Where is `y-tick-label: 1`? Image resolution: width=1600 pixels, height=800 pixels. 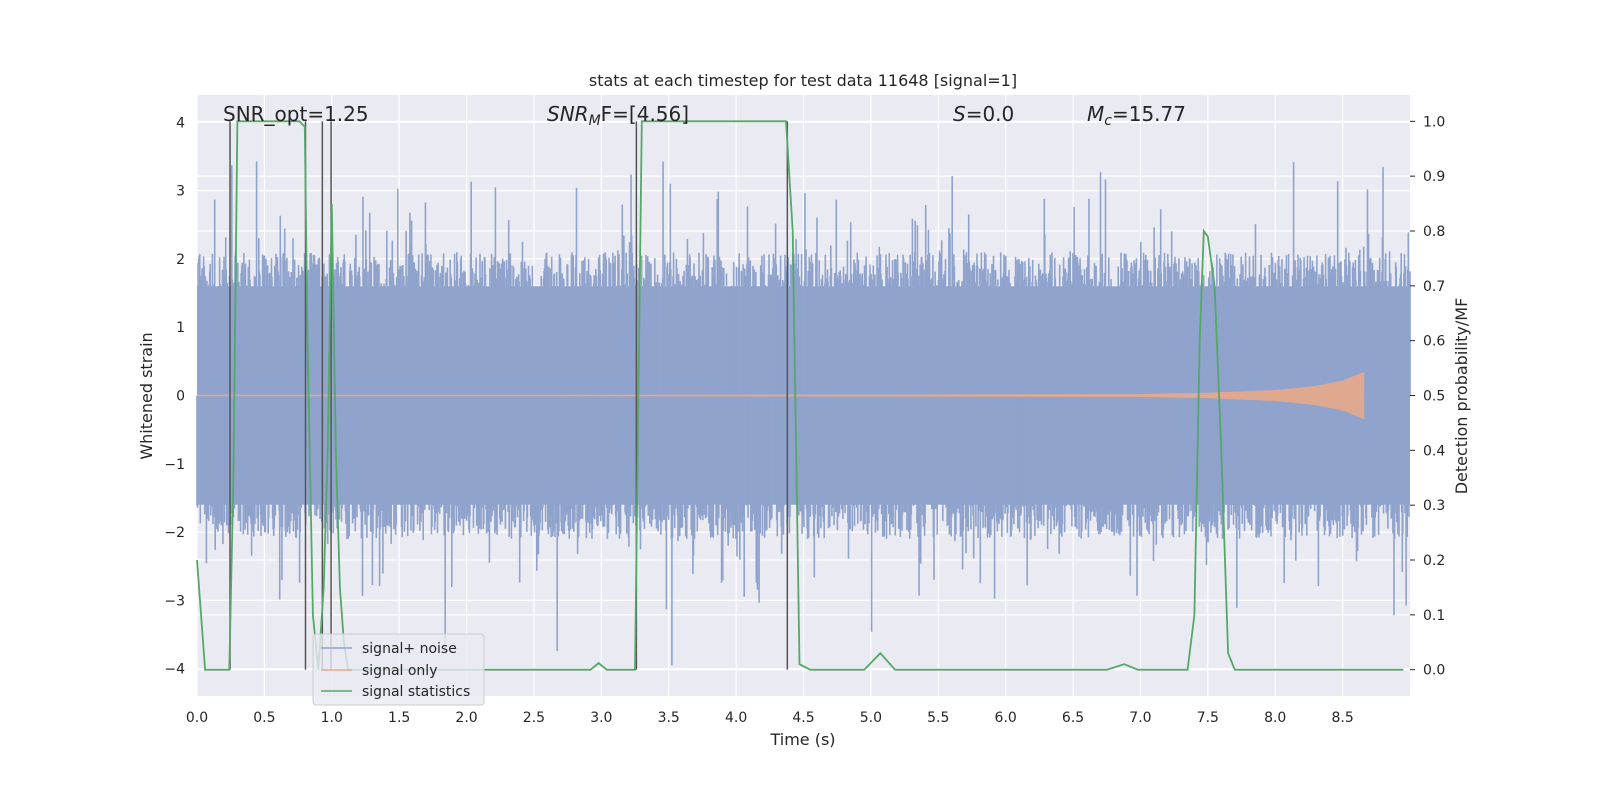
y-tick-label: 1 is located at coordinates (180, 328).